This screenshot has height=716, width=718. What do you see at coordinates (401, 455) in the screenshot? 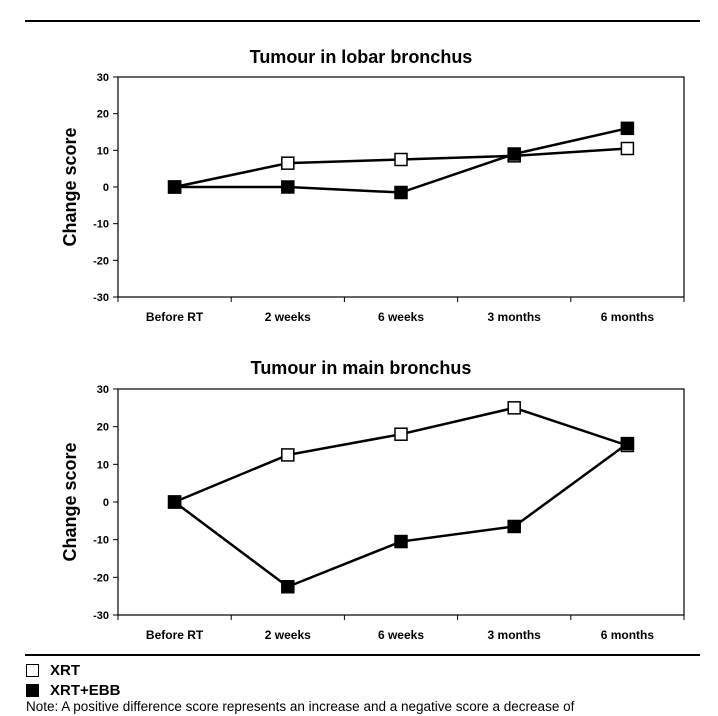
I see `series-line-xrt` at bounding box center [401, 455].